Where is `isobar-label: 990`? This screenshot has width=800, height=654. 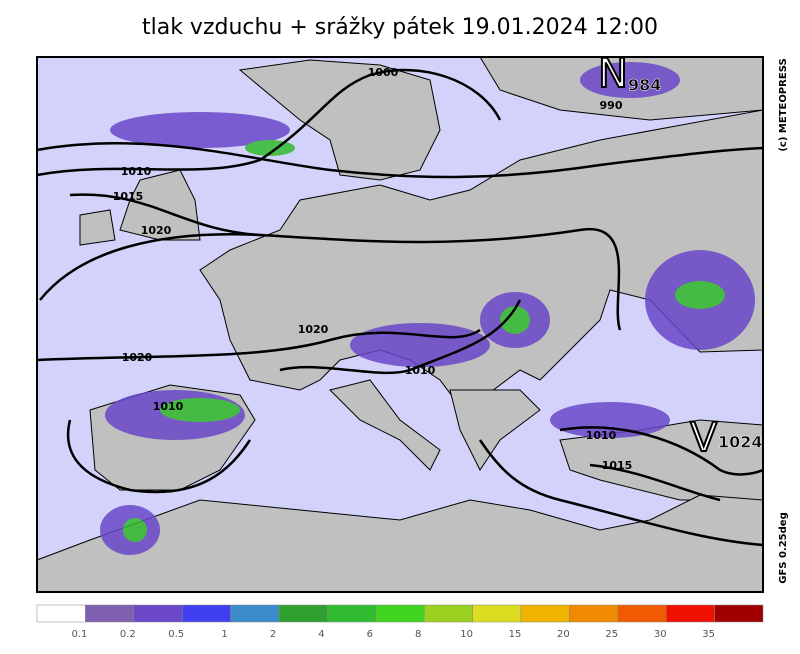
isobar-label: 990 is located at coordinates (611, 105).